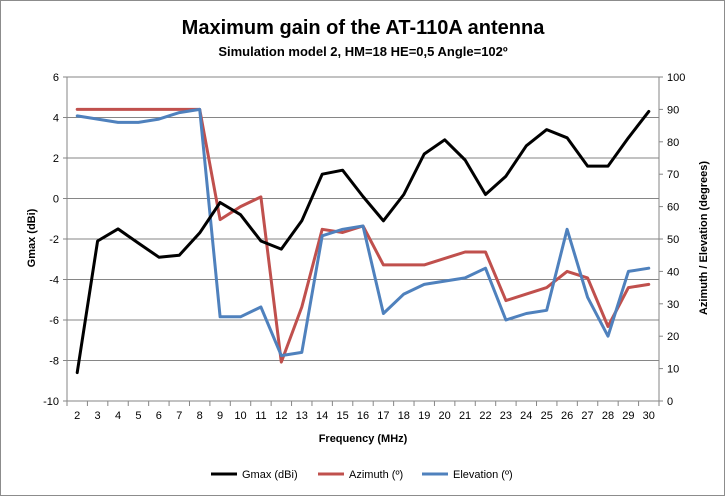  I want to click on x-tick-label: 19, so click(424, 416).